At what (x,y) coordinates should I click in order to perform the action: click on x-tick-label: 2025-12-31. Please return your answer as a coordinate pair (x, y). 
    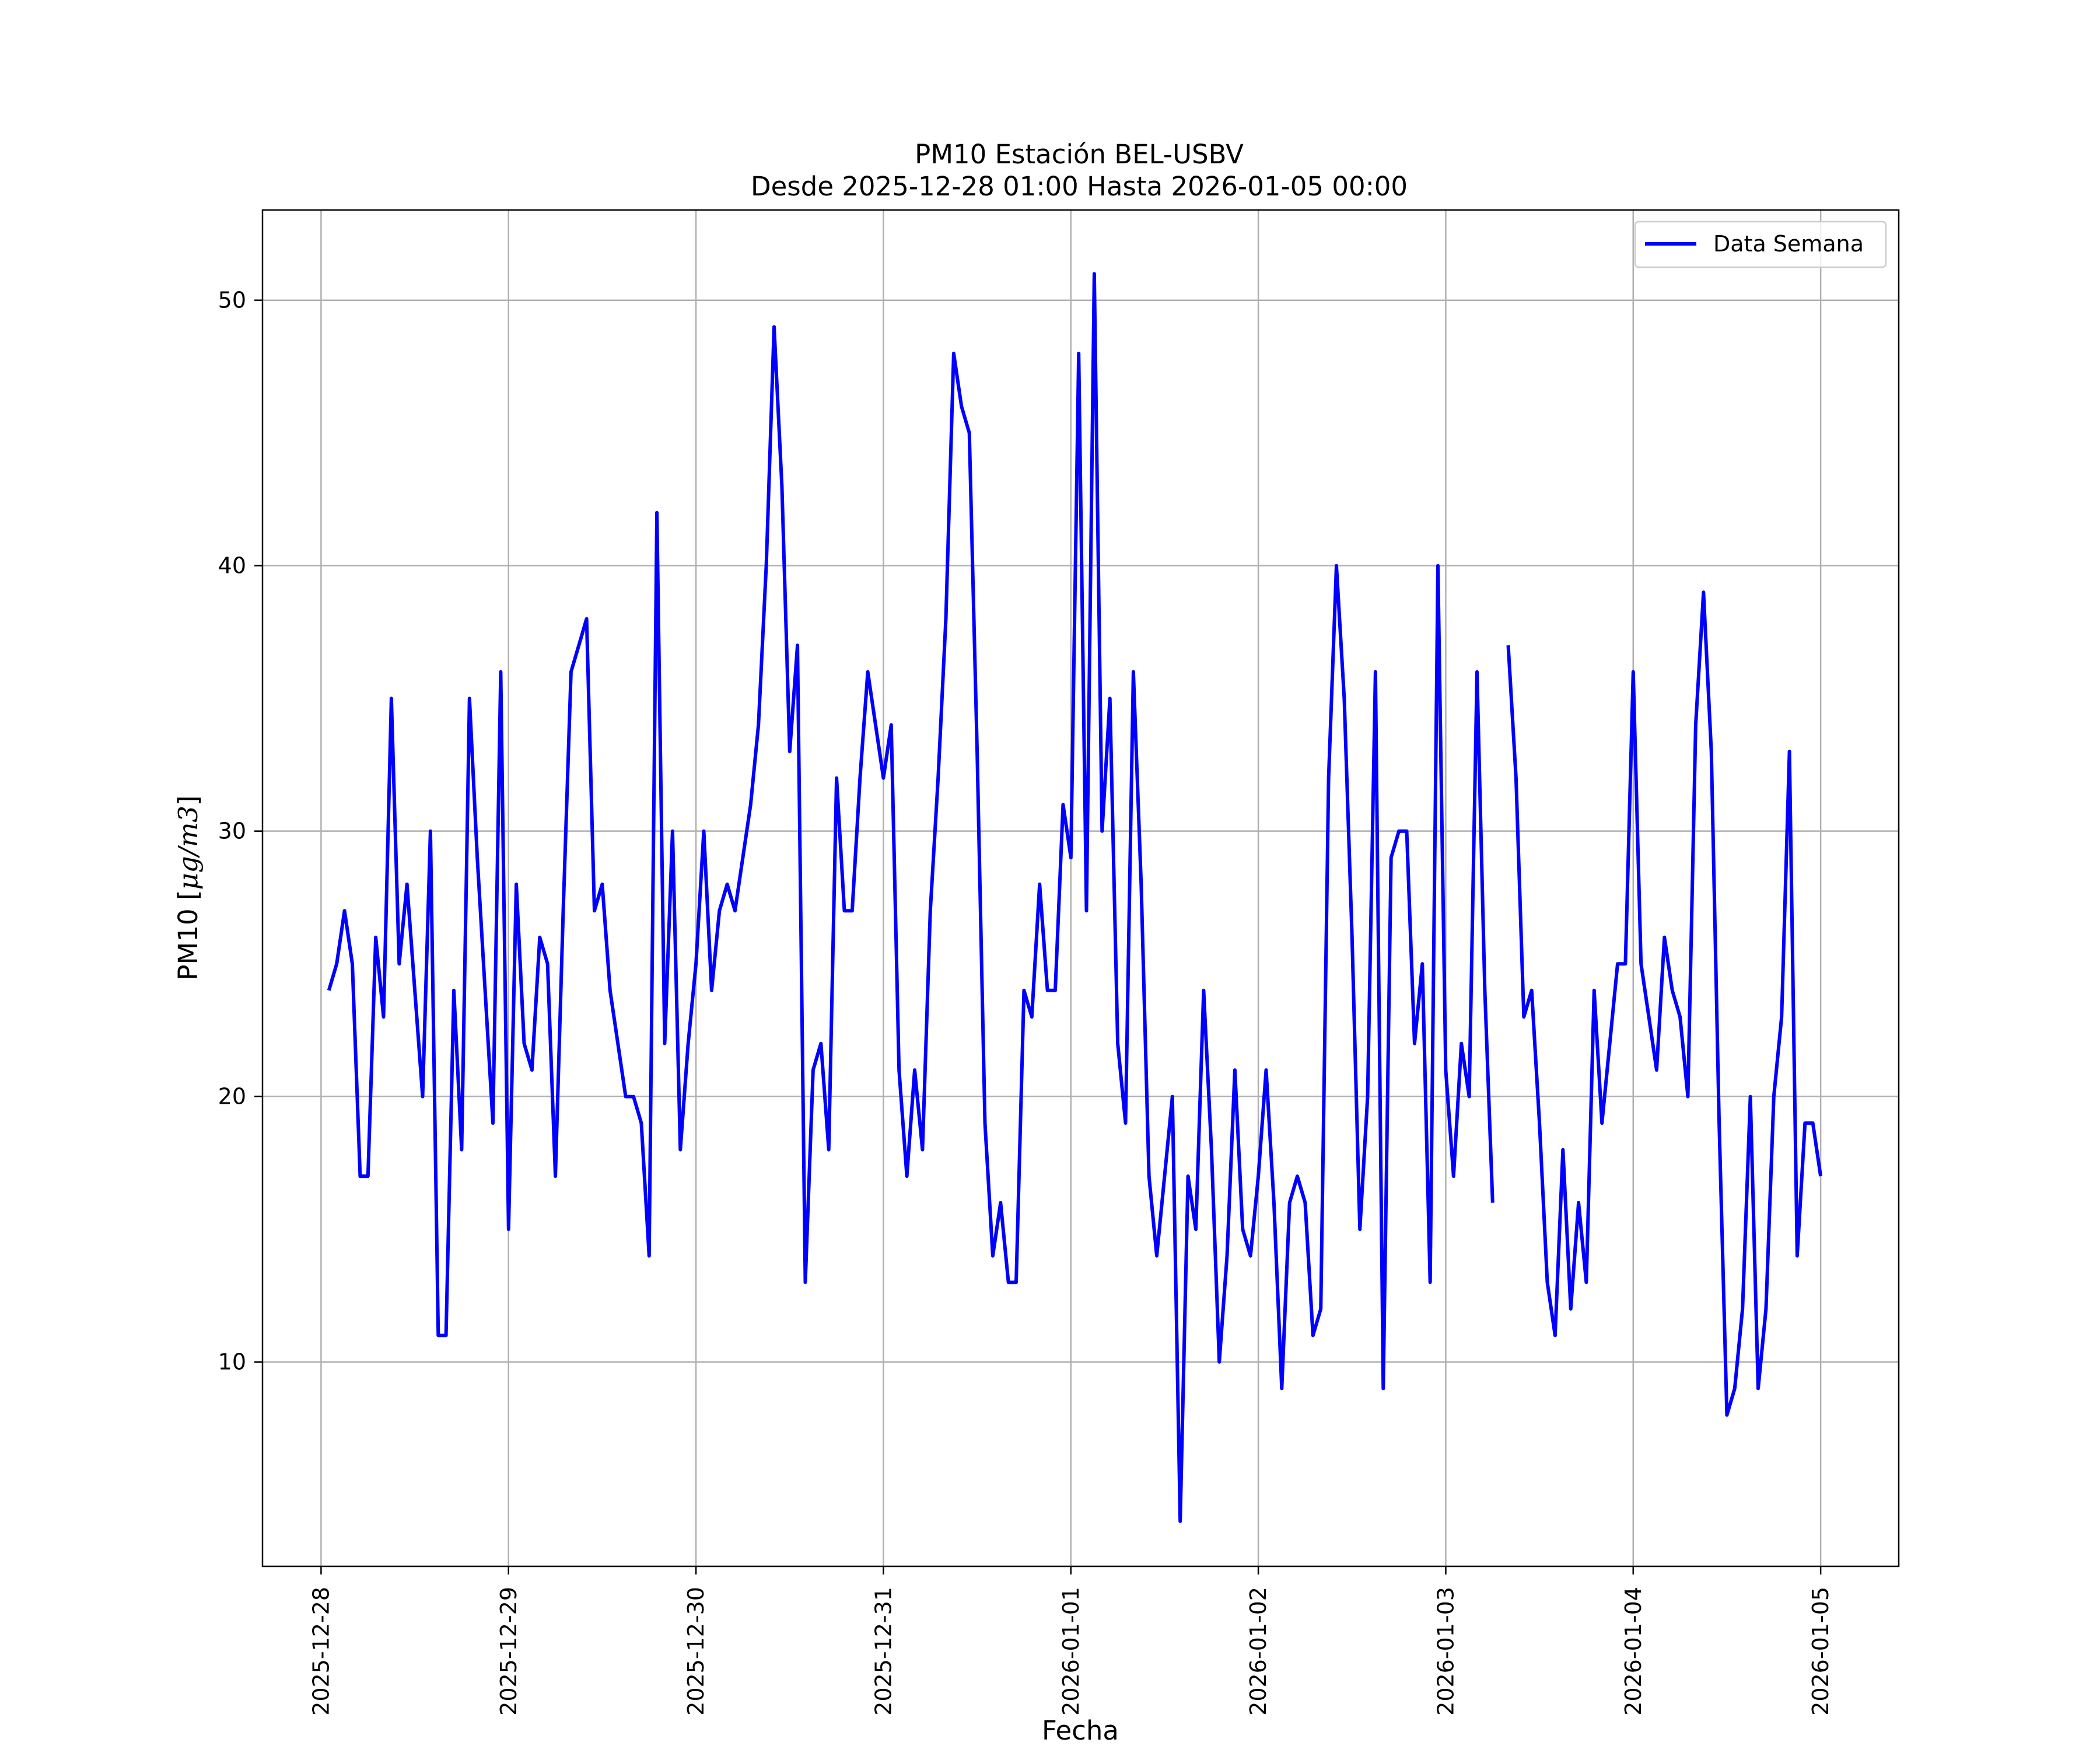
    Looking at the image, I should click on (883, 1651).